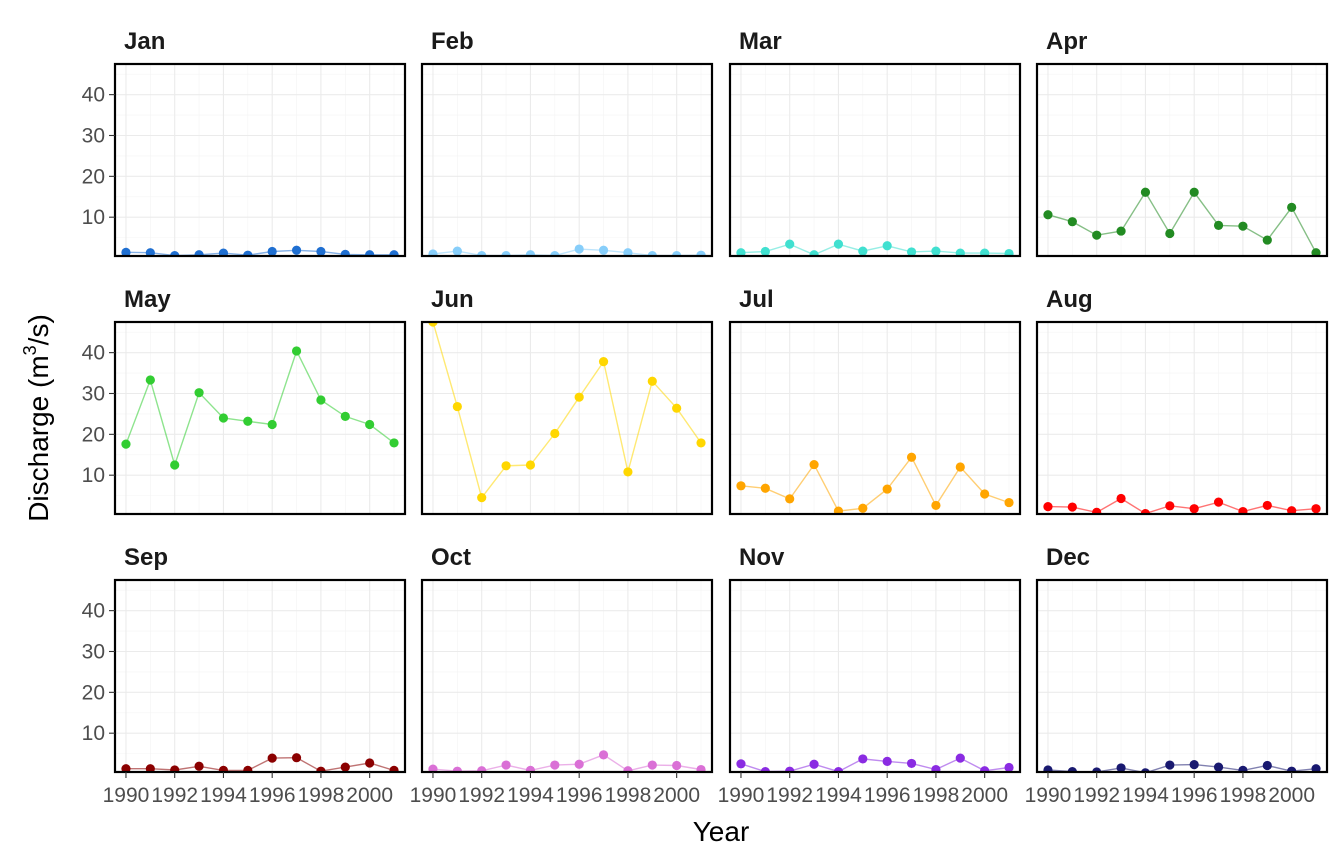 The image size is (1344, 864). I want to click on y-tick-label: 10, so click(93, 733).